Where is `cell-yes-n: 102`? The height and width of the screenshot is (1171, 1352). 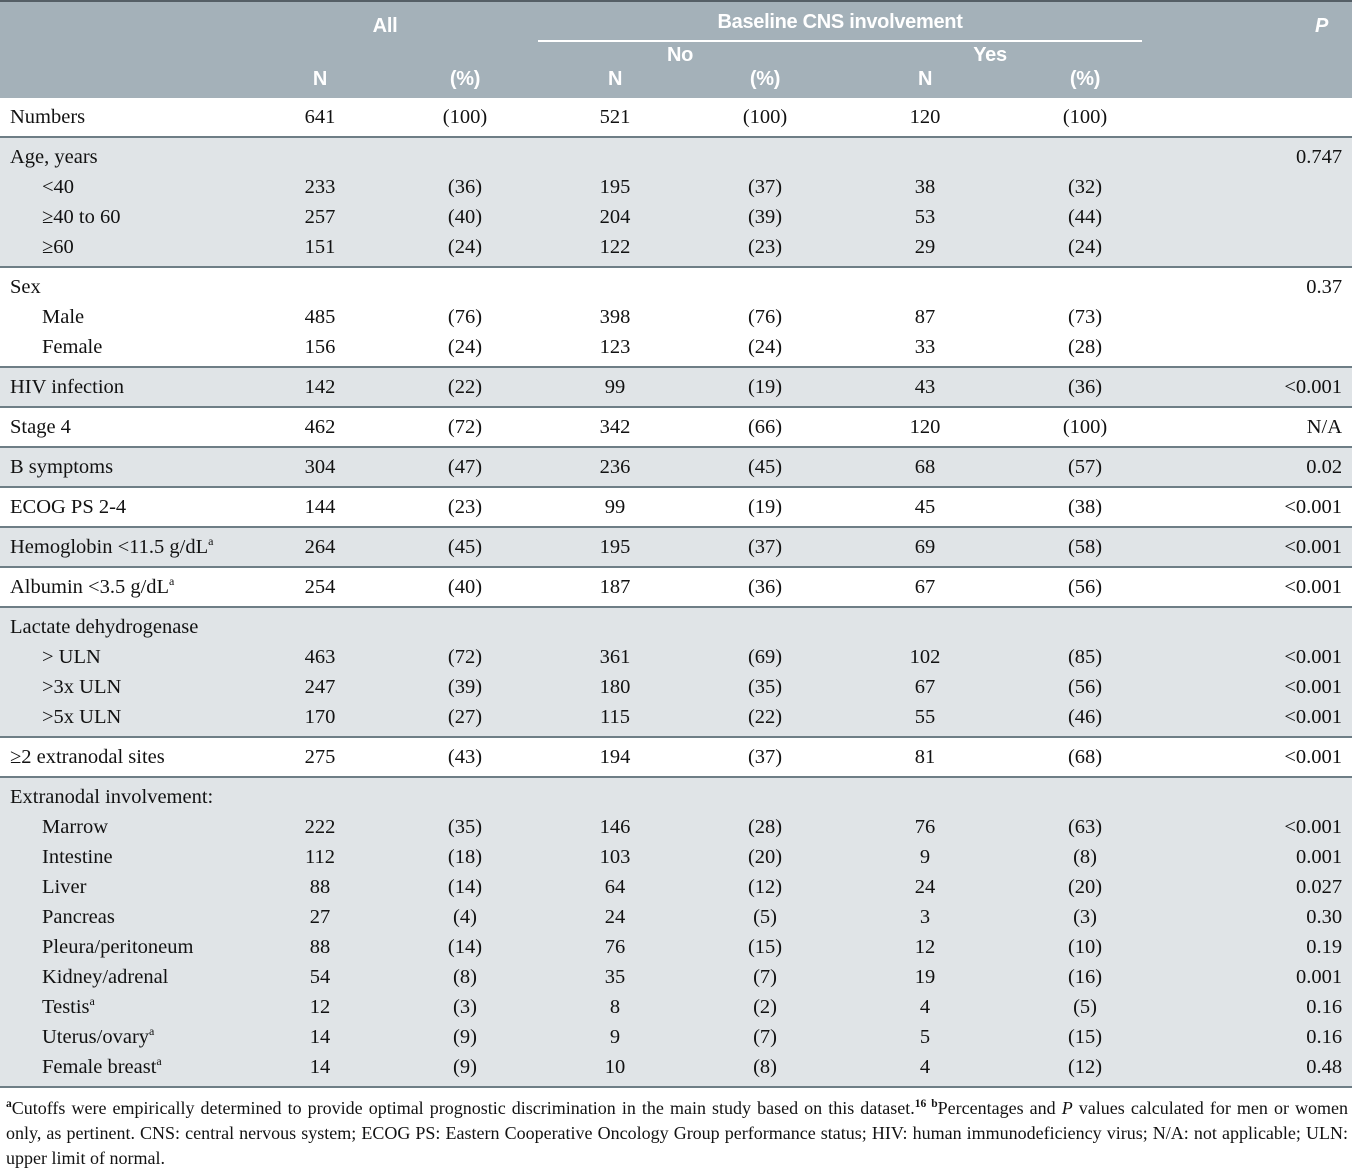 cell-yes-n: 102 is located at coordinates (925, 657).